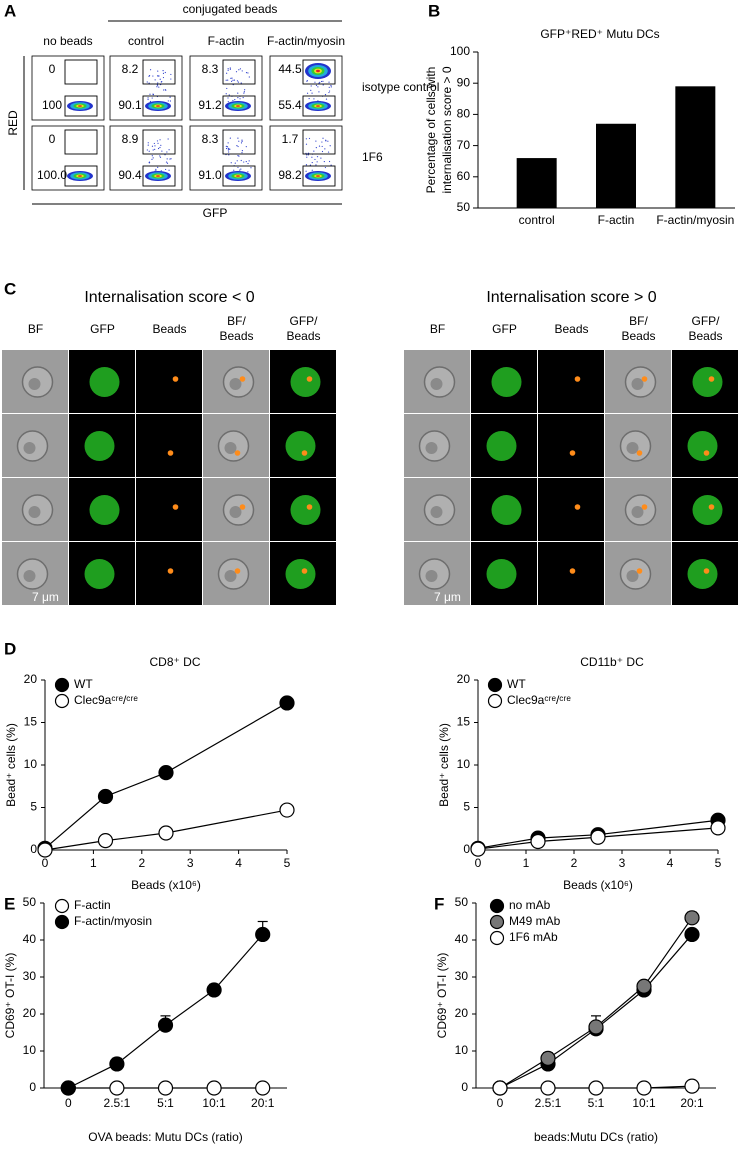 This screenshot has height=1159, width=747. What do you see at coordinates (169, 509) in the screenshot?
I see `image-tile` at bounding box center [169, 509].